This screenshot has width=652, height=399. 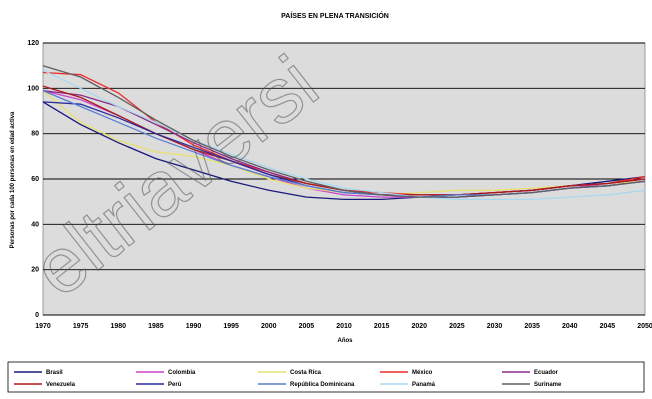 I want to click on x-tick-label: 2010, so click(x=344, y=326).